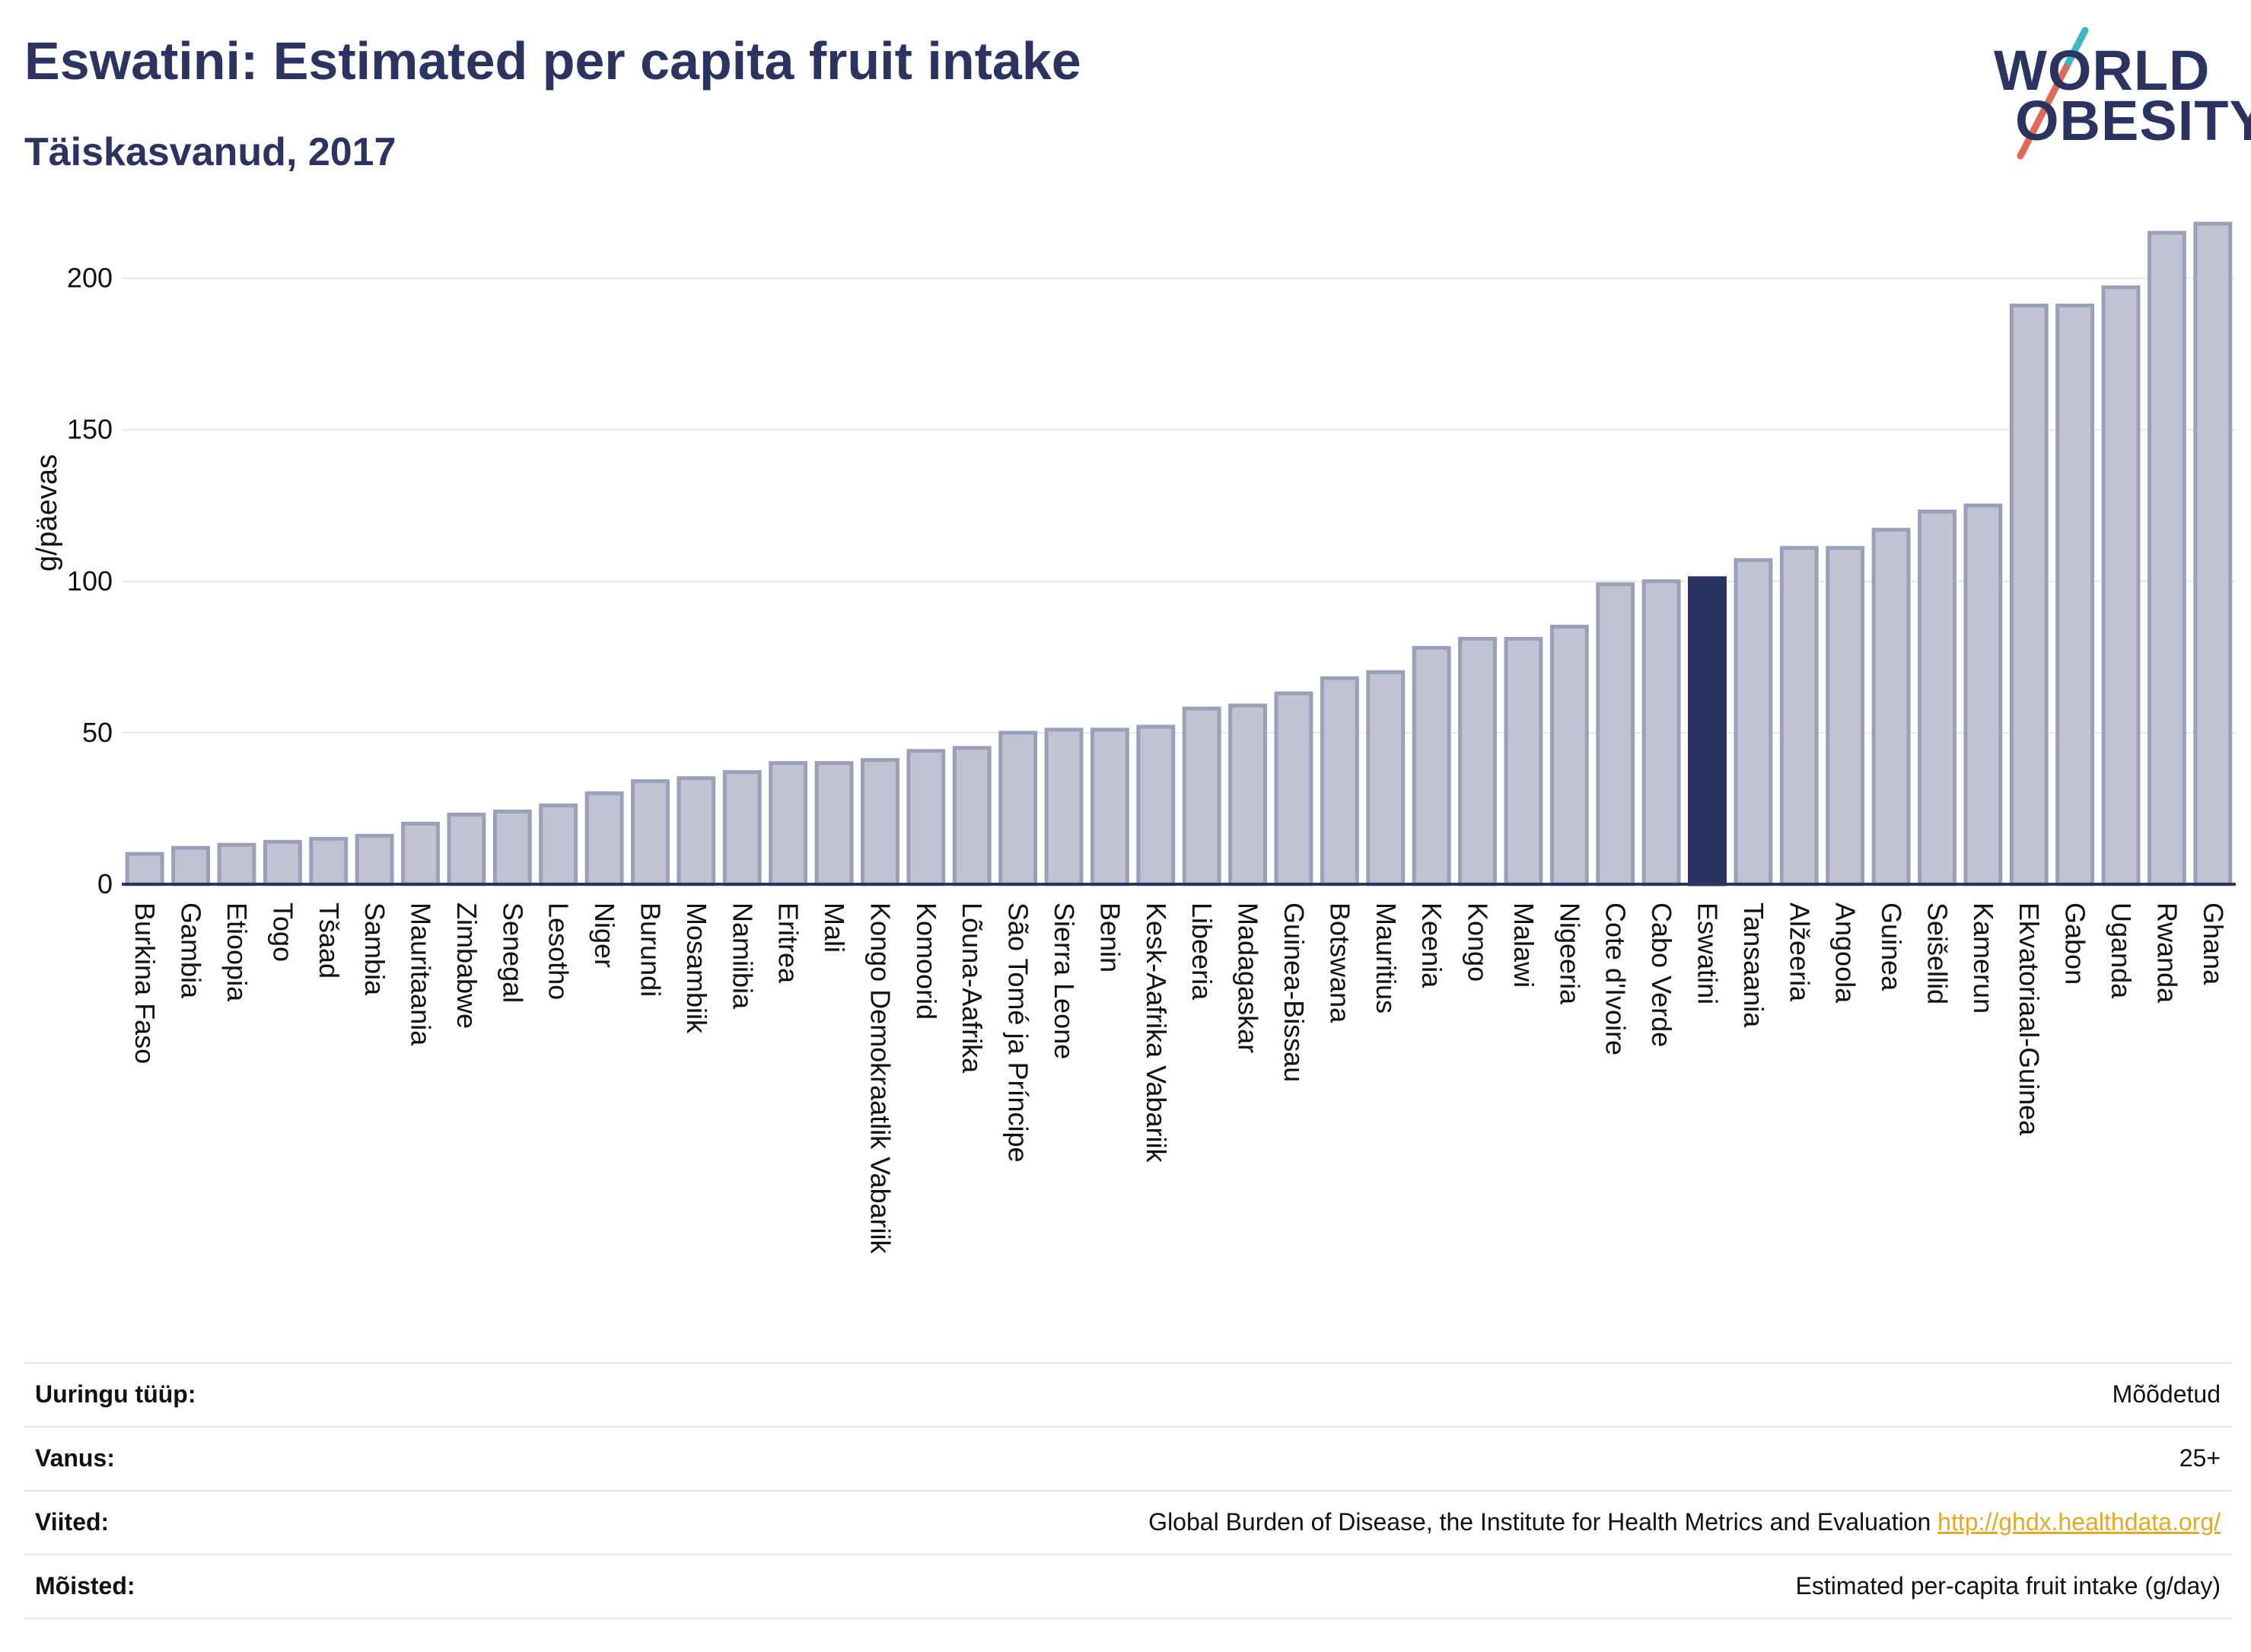  I want to click on x-tick-label: Sierra Leone, so click(1064, 980).